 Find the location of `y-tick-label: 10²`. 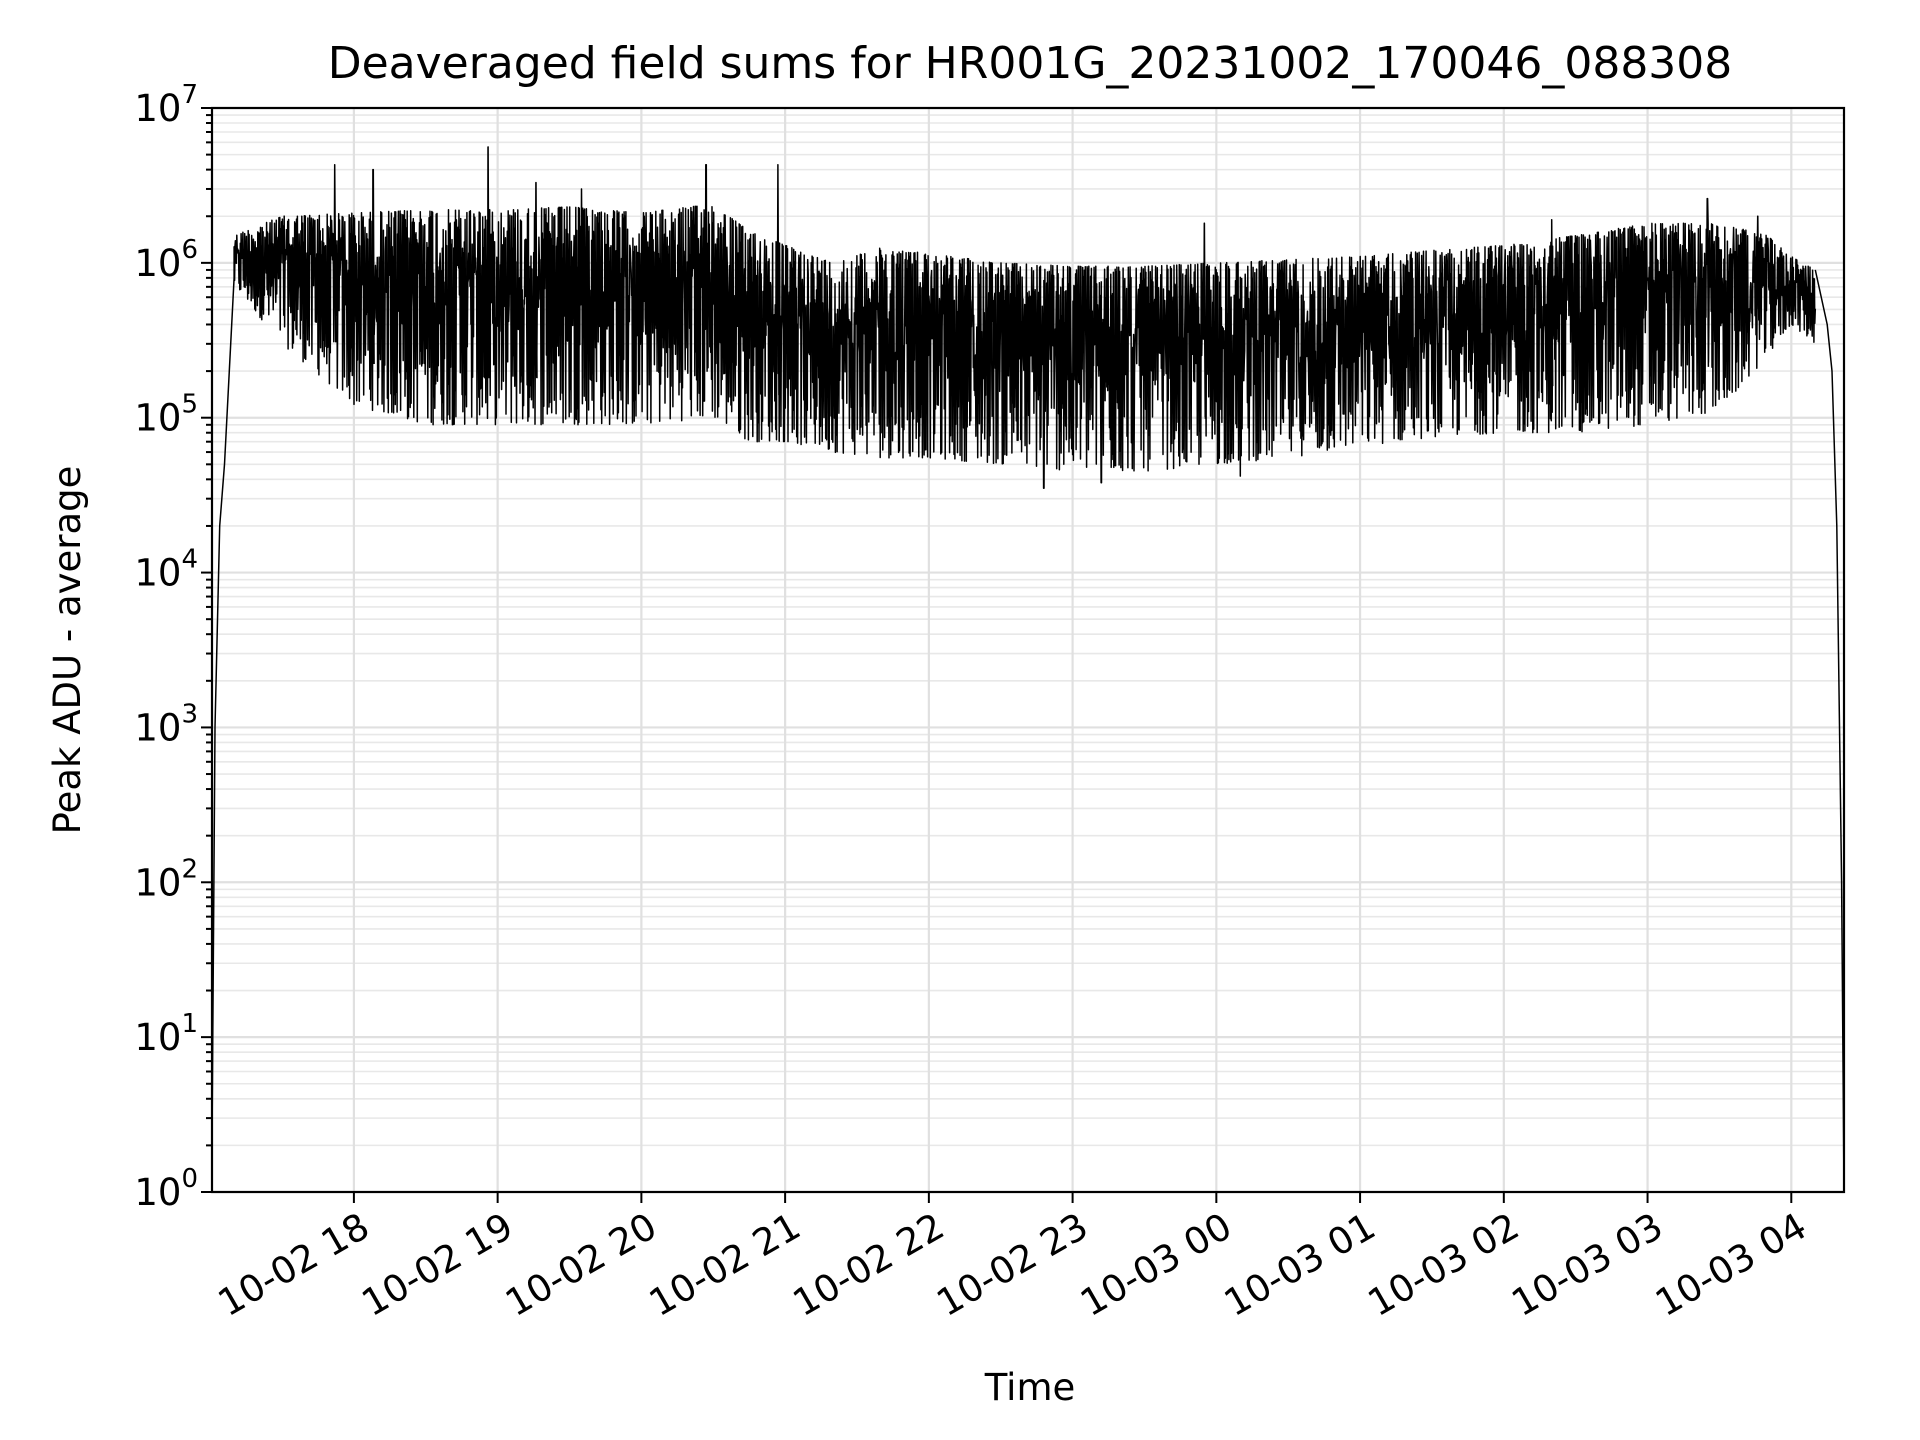

y-tick-label: 10² is located at coordinates (166, 879).